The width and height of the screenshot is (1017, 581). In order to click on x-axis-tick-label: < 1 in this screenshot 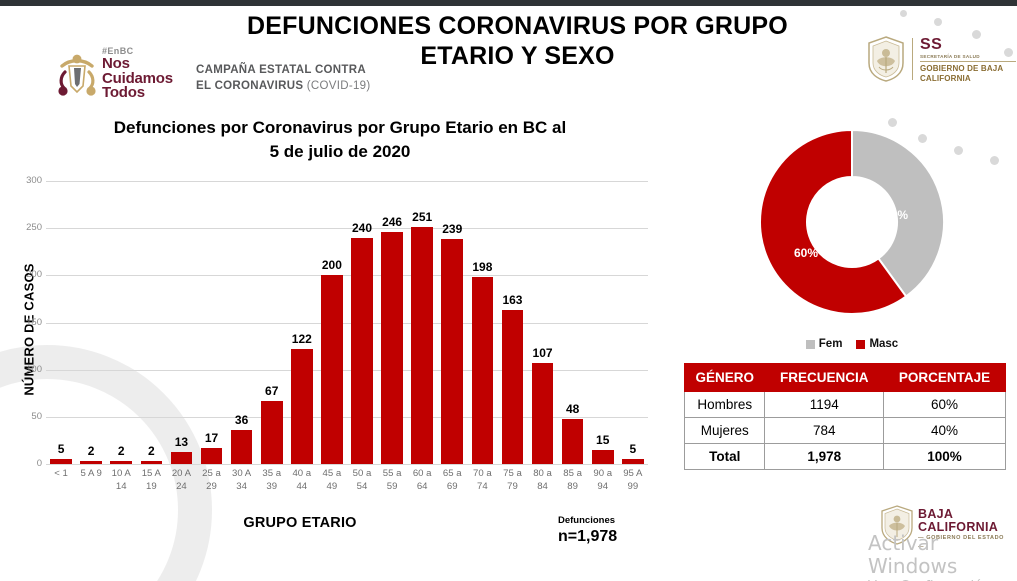, I will do `click(61, 473)`.